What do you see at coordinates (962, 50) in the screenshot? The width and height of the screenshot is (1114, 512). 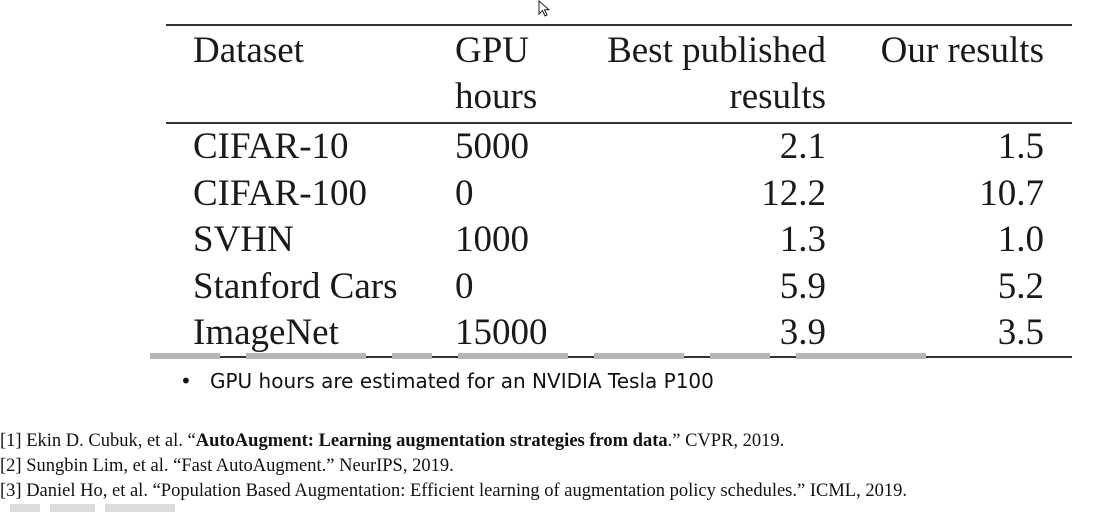 I see `header-ours: Our results` at bounding box center [962, 50].